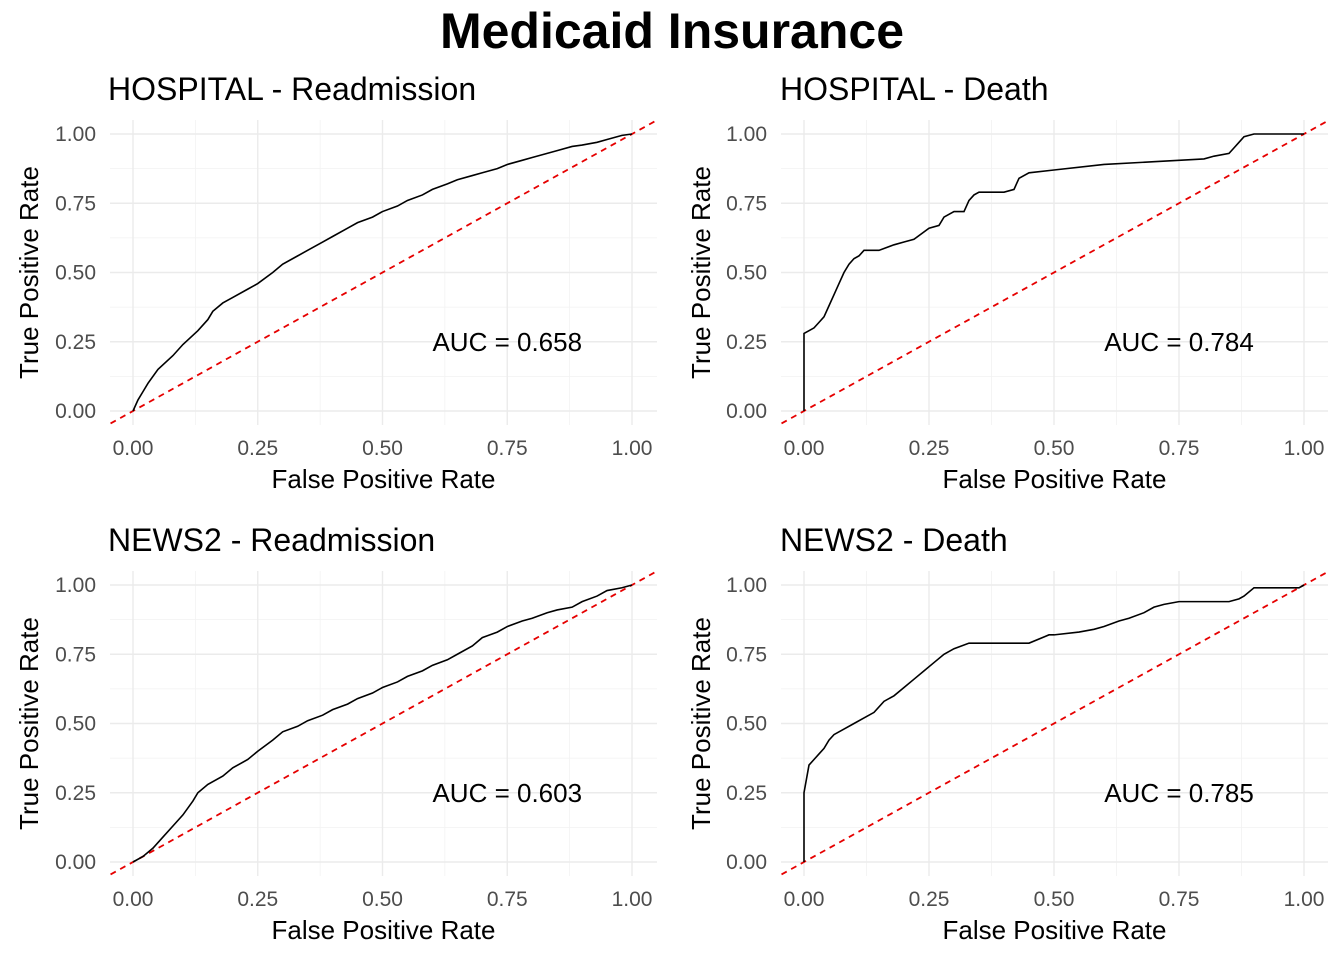 This screenshot has width=1344, height=960. Describe the element at coordinates (894, 540) in the screenshot. I see `panel-title: NEWS2 - Death` at that location.